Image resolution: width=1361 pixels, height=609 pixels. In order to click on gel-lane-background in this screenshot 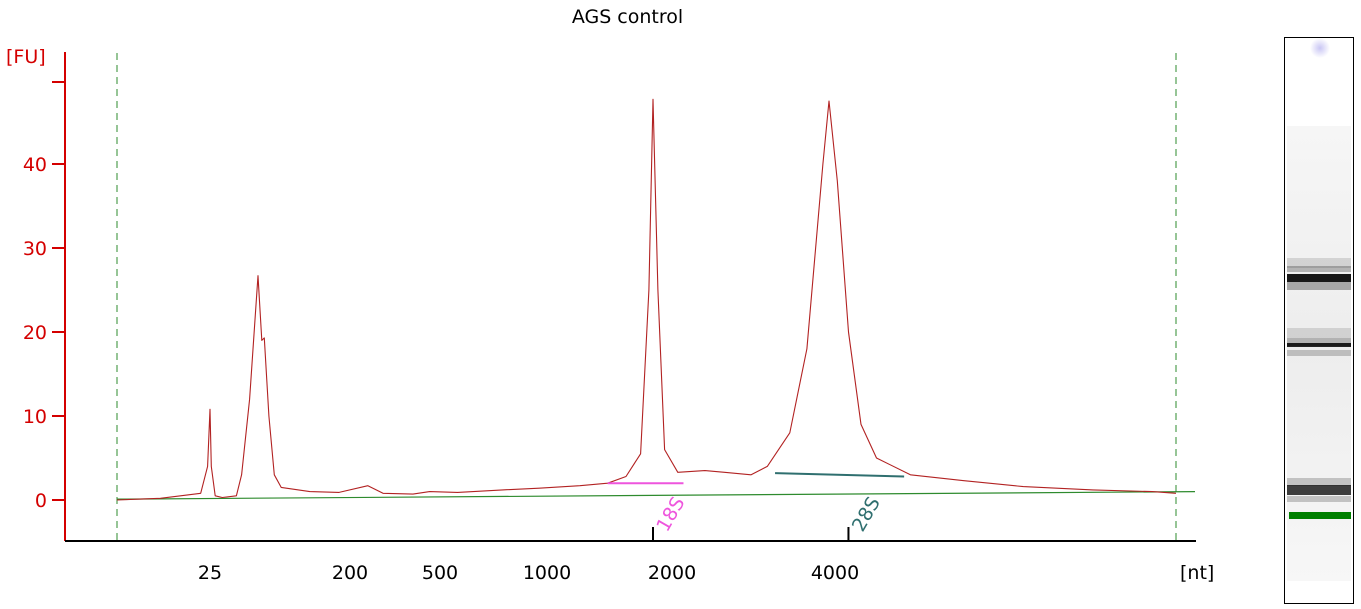, I will do `click(1319, 353)`.